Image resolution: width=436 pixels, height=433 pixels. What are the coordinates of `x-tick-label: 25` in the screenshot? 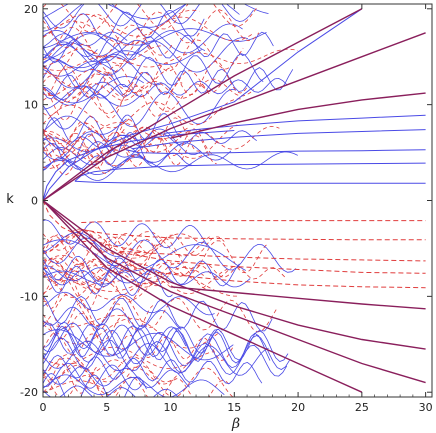 It's located at (362, 407).